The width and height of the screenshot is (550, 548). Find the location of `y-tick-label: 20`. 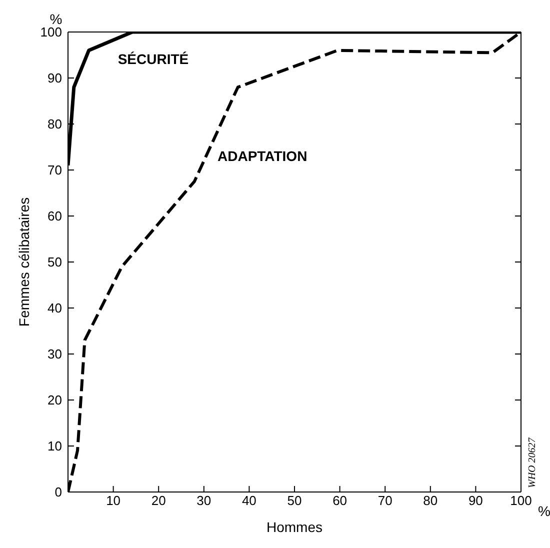

y-tick-label: 20 is located at coordinates (55, 400).